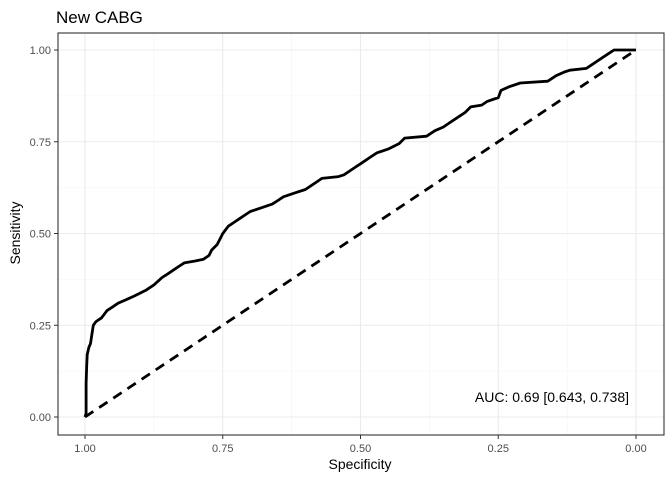  I want to click on y-tick-label: 0.25, so click(40, 326).